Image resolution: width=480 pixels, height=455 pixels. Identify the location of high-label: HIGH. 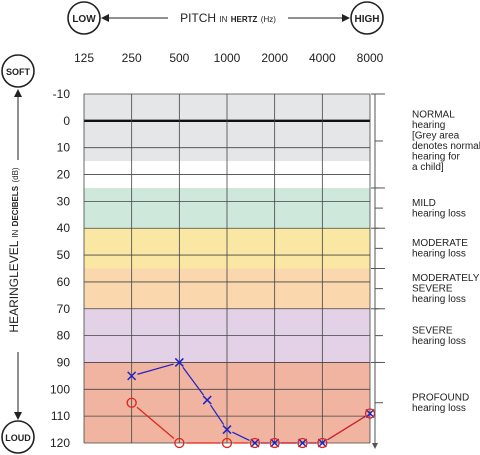
(367, 19).